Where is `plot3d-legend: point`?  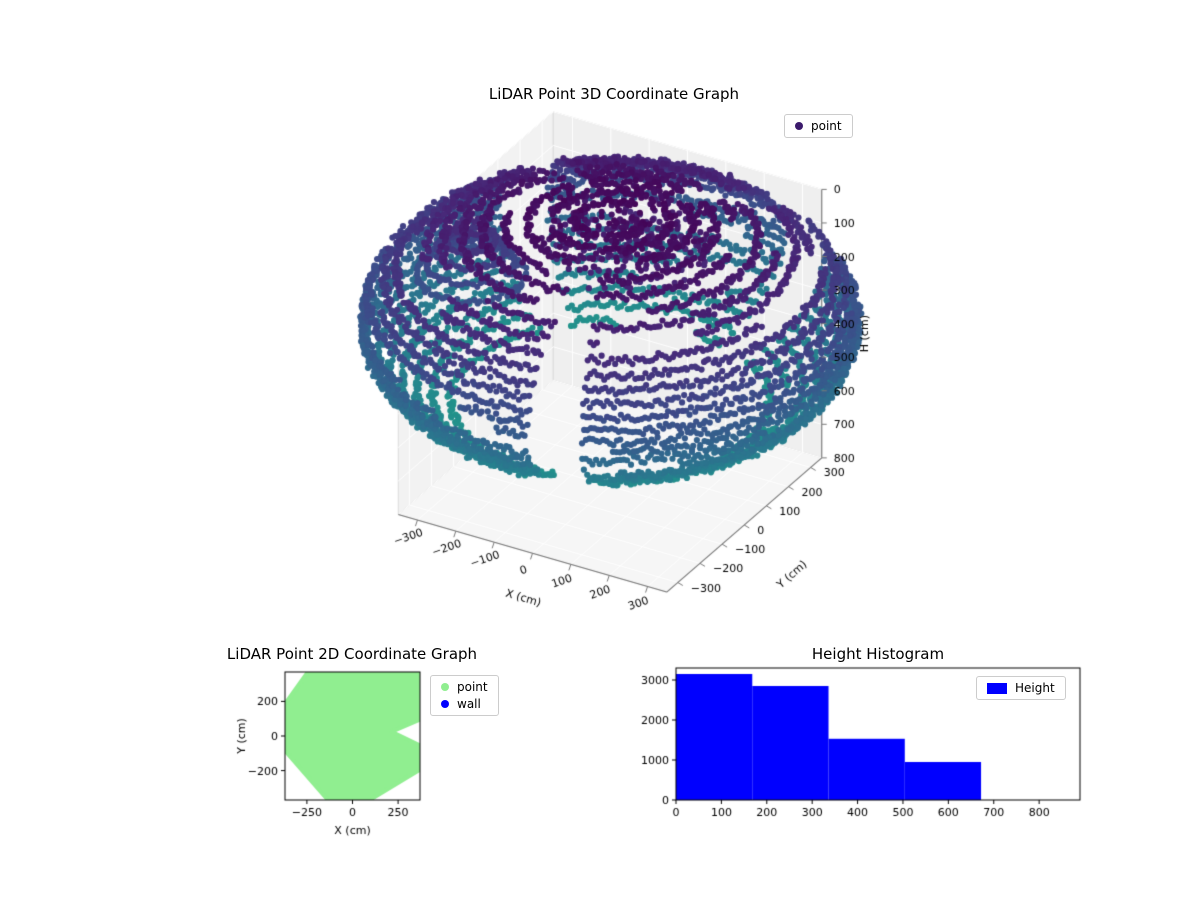
plot3d-legend: point is located at coordinates (818, 126).